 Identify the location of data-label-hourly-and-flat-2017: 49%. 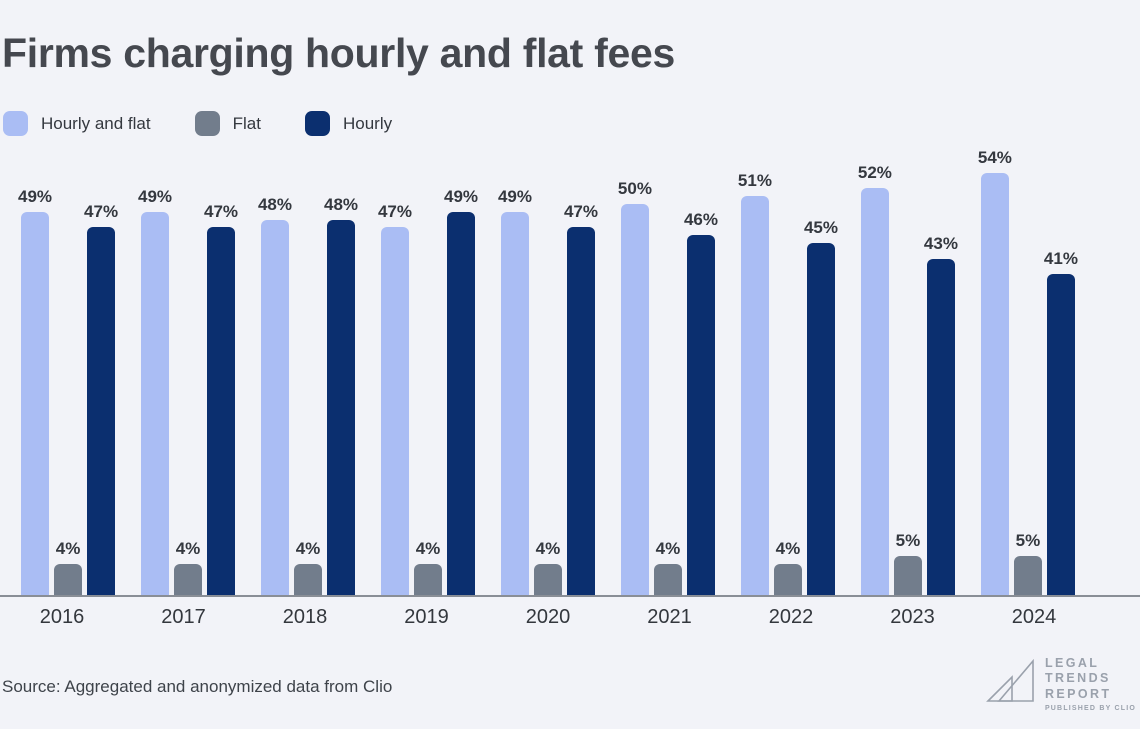
(155, 196).